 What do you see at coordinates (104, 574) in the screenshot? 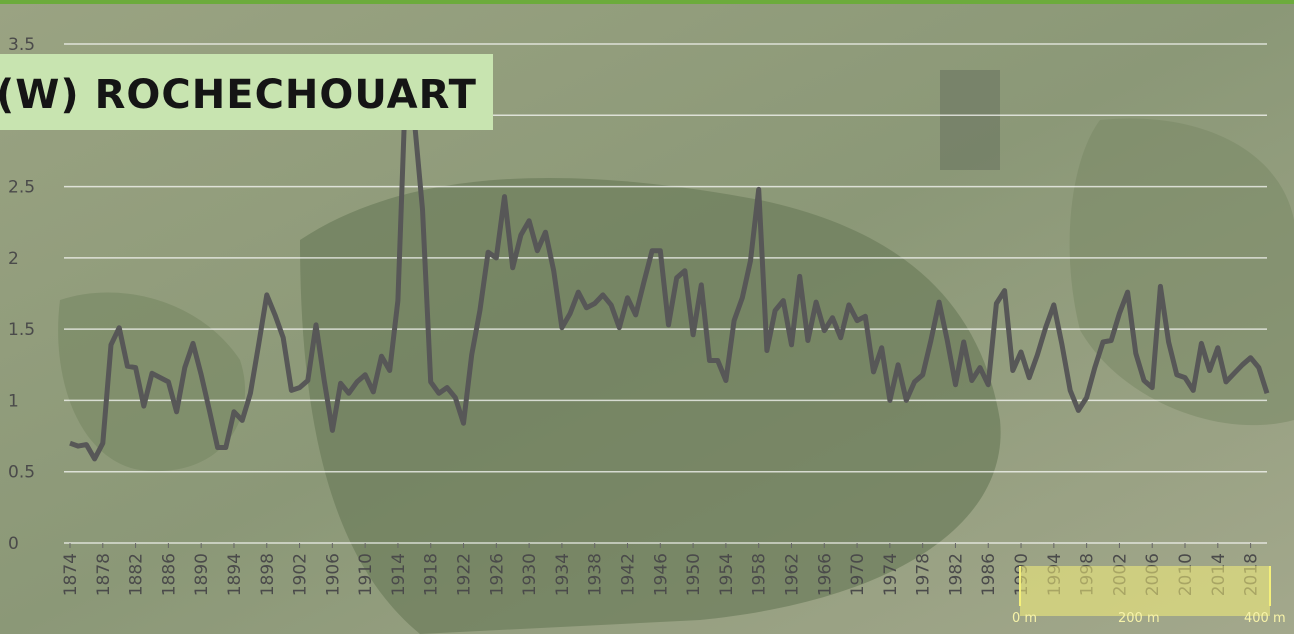
I see `x-tick-label: 1878` at bounding box center [104, 574].